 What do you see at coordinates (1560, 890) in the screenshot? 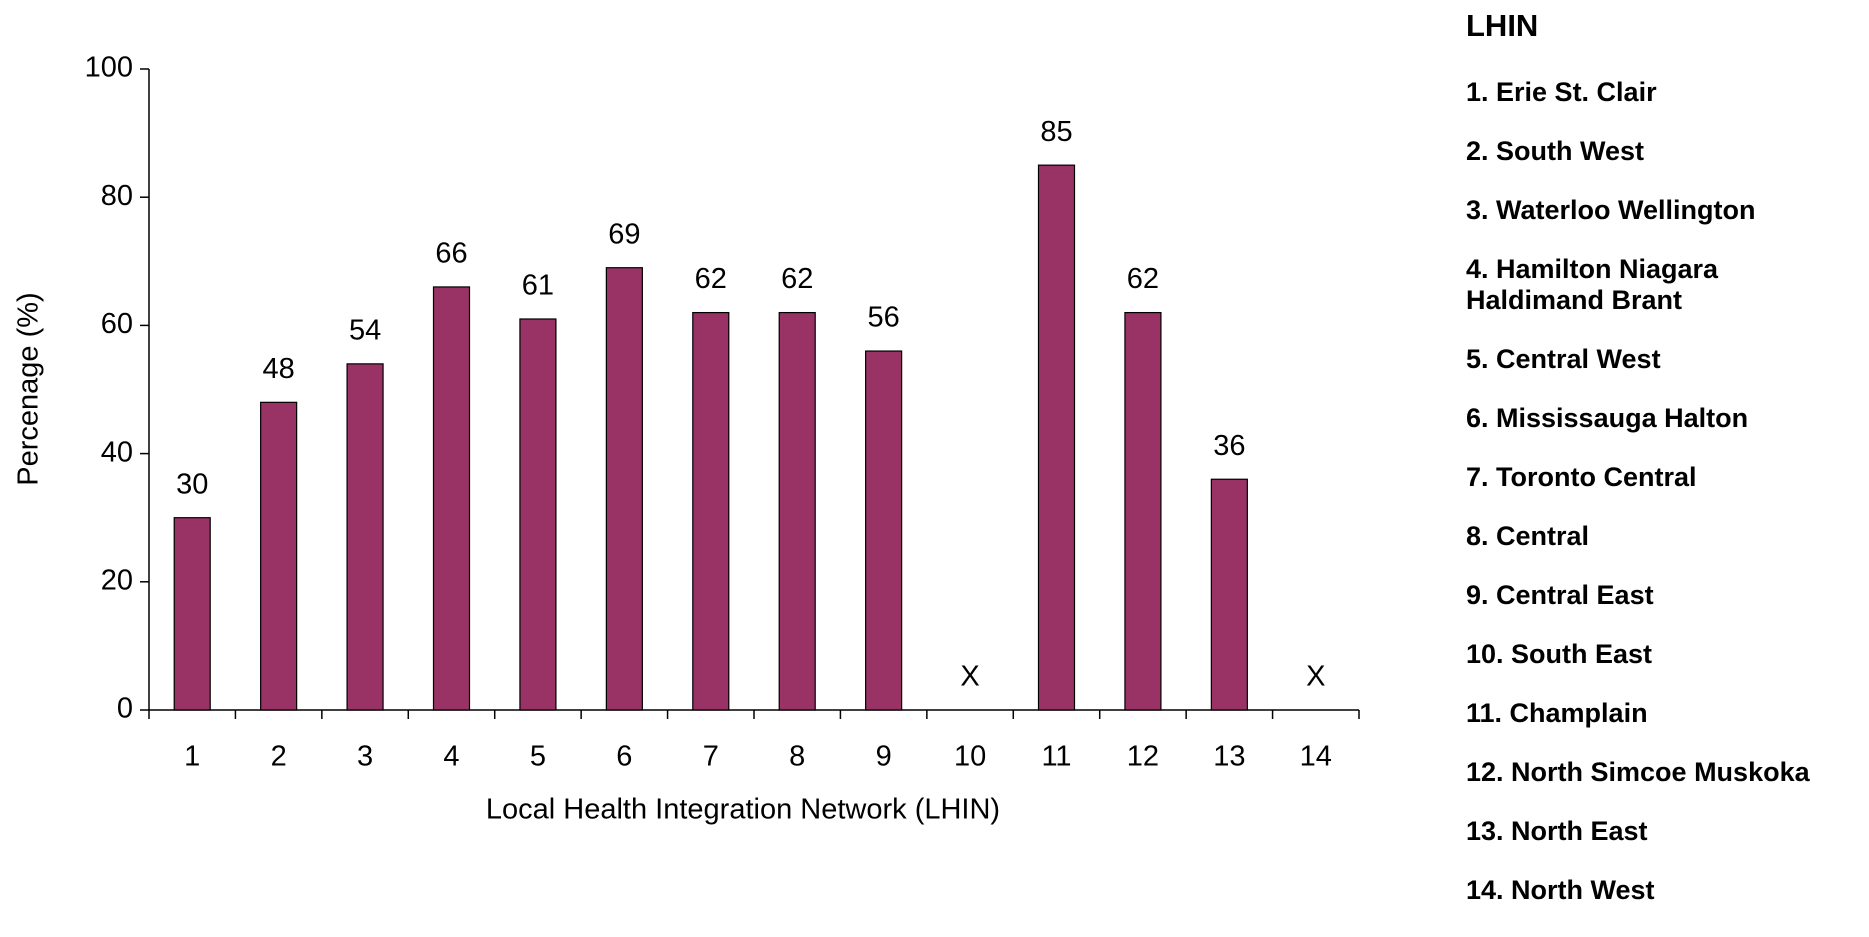
I see `legend-item: 14. North West` at bounding box center [1560, 890].